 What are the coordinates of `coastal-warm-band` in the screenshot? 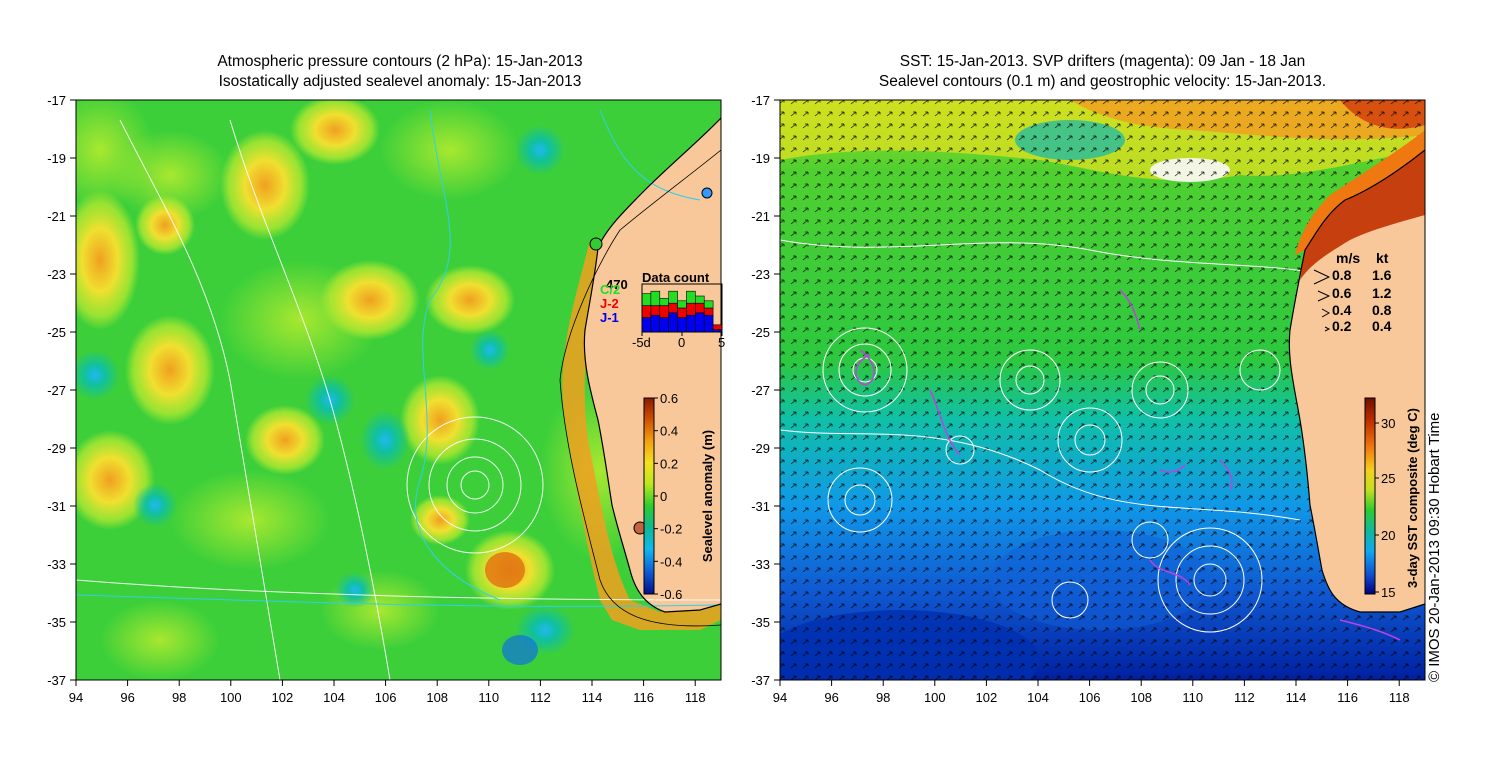 It's located at (641, 435).